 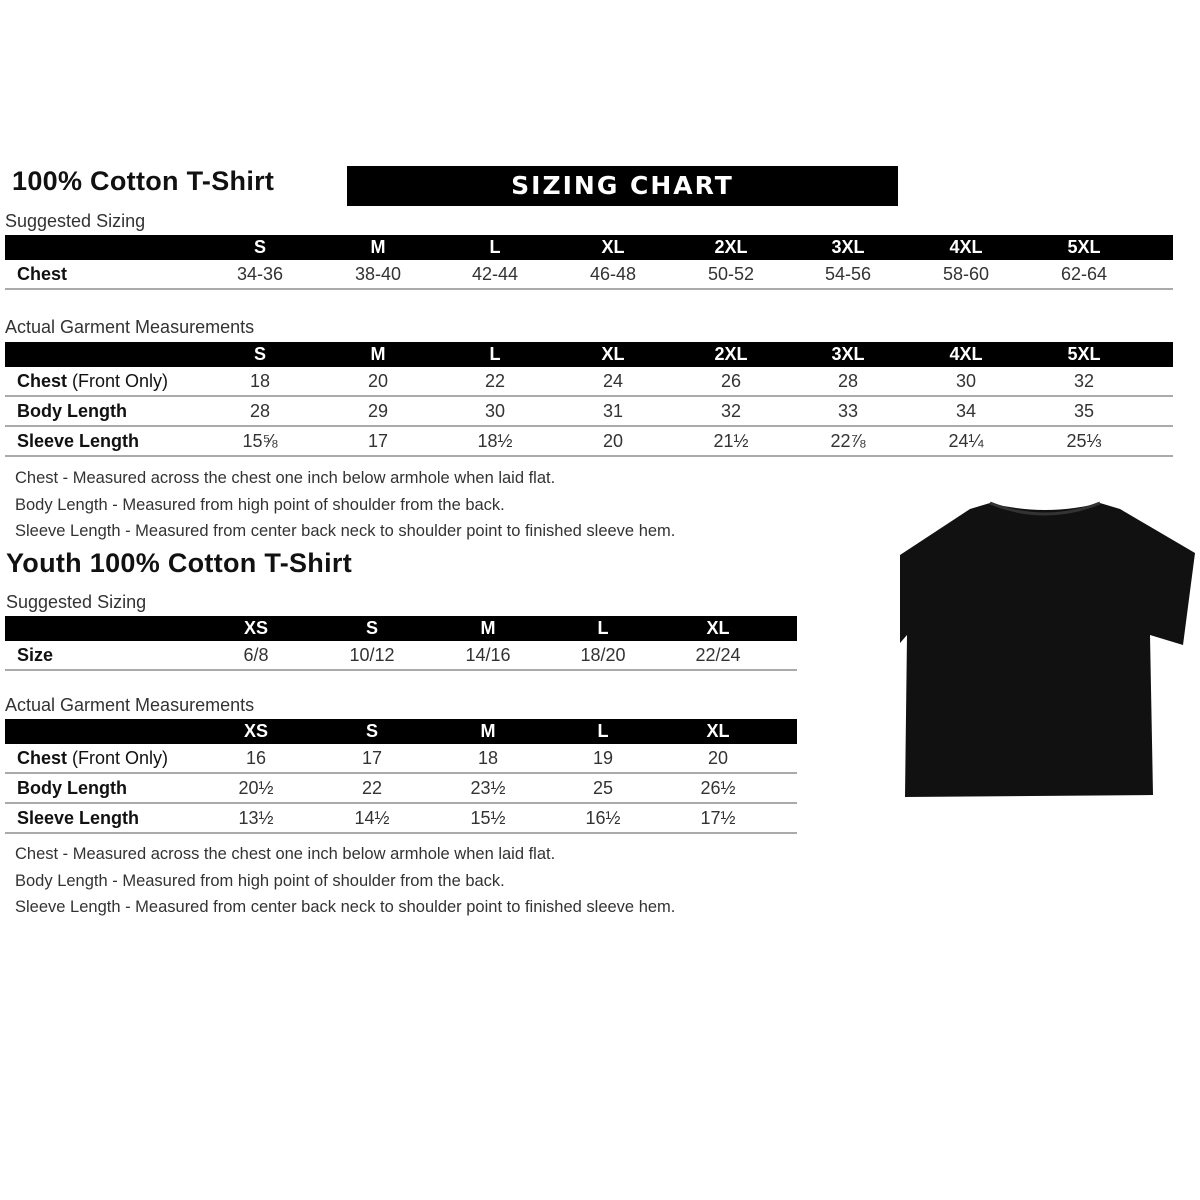 What do you see at coordinates (589, 381) in the screenshot?
I see `table-row: Chest (Front Only) 18 20 22 24 26 28 30 32` at bounding box center [589, 381].